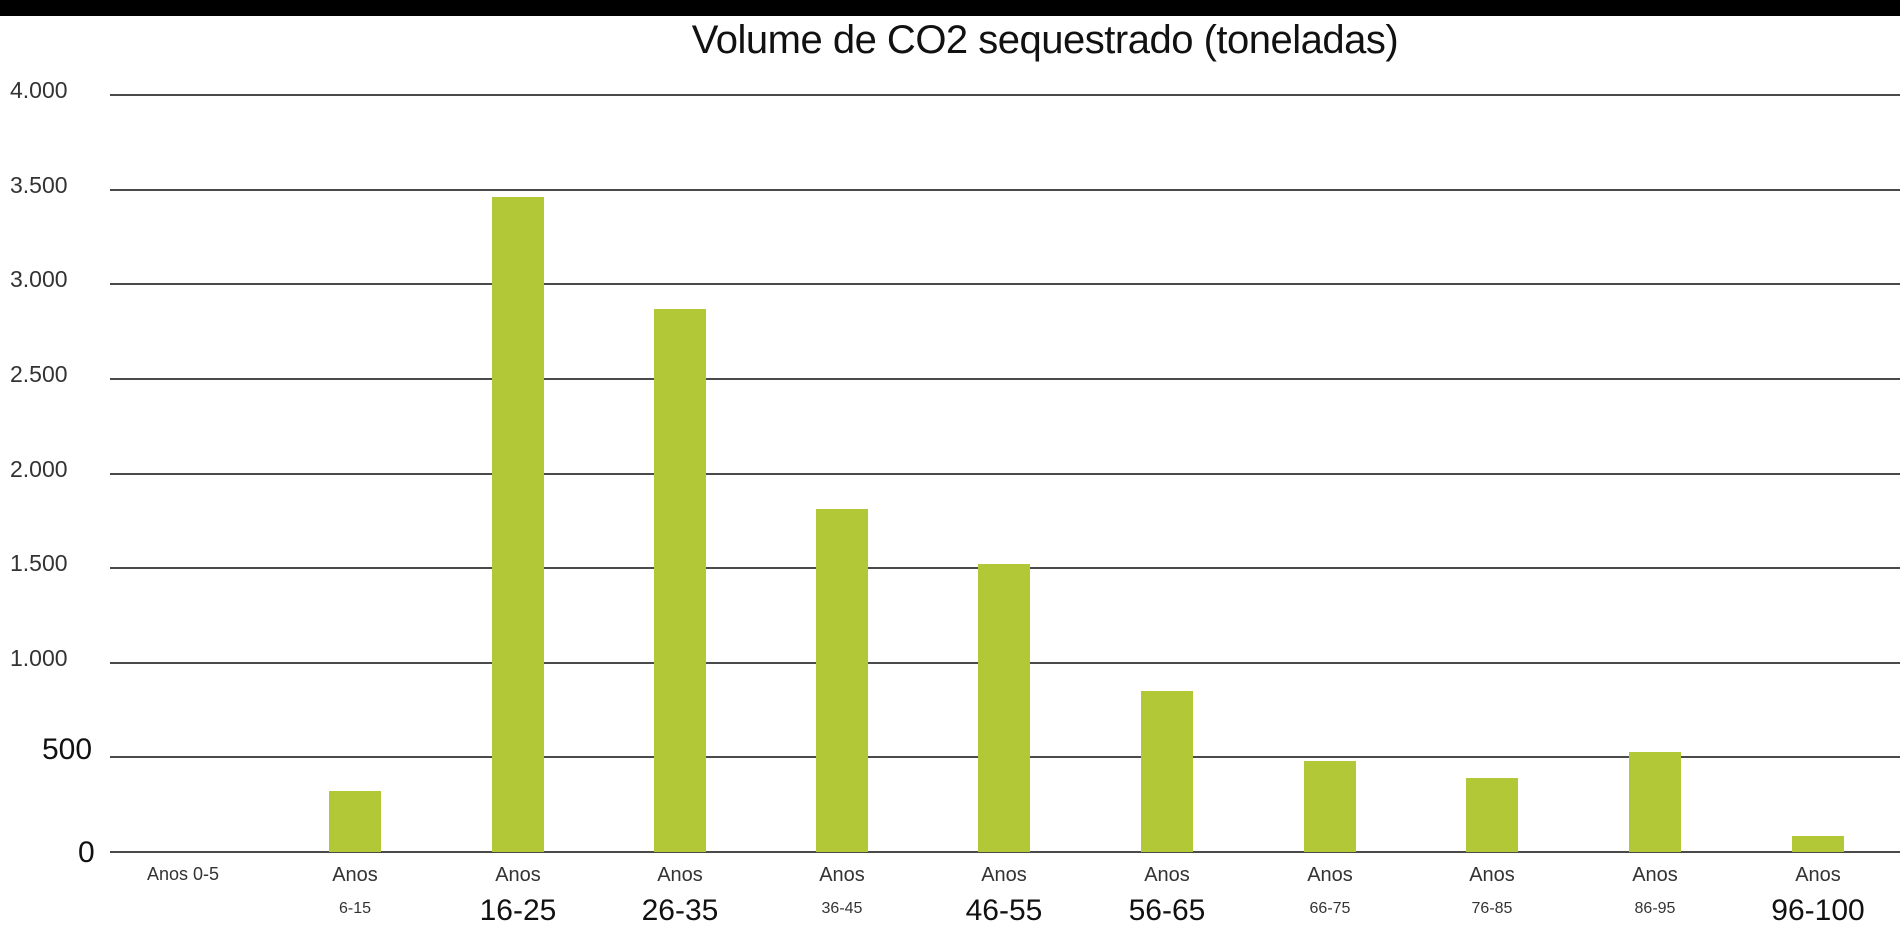 The image size is (1900, 941). I want to click on y-tick-label: 1.500, so click(39, 563).